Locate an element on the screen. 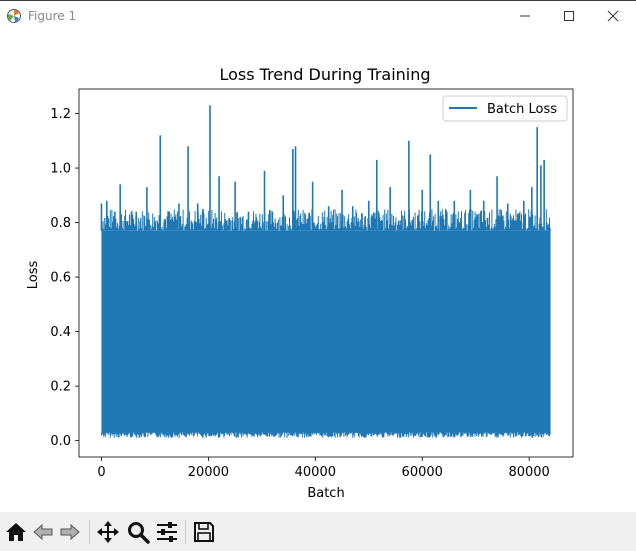  minimize-icon is located at coordinates (525, 16).